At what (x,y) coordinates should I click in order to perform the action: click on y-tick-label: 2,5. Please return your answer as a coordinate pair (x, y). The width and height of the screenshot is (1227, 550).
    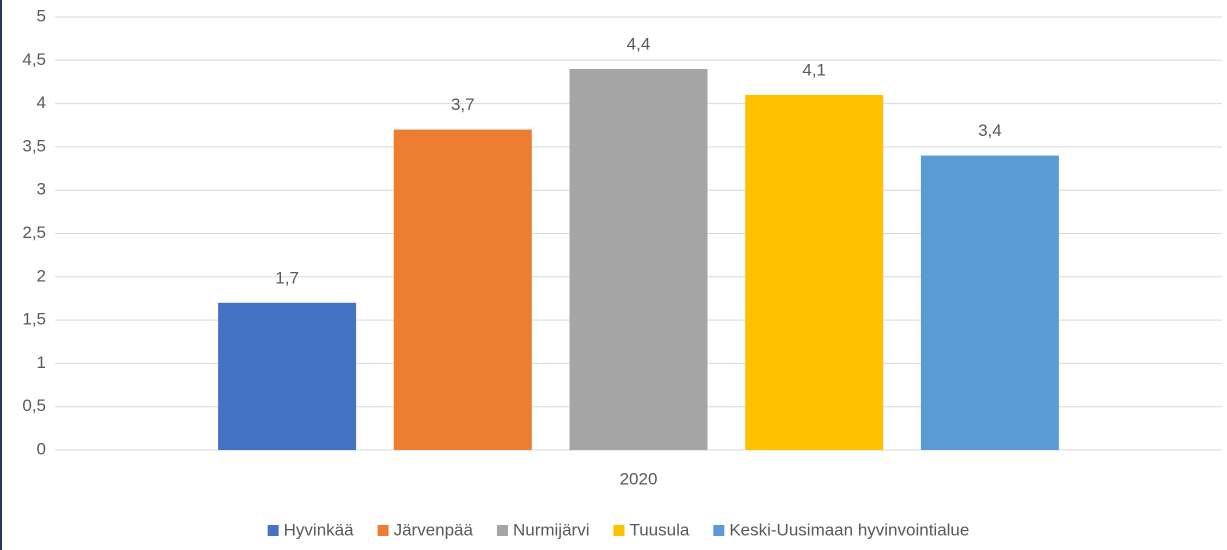
    Looking at the image, I should click on (34, 232).